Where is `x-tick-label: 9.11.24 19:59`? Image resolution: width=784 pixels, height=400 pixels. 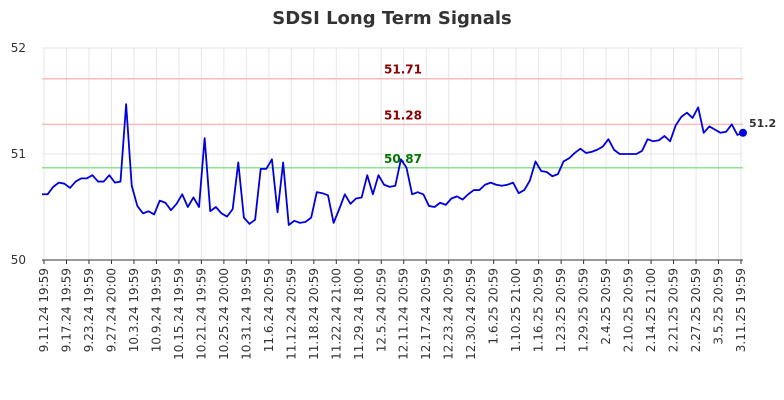
x-tick-label: 9.11.24 19:59 is located at coordinates (44, 310).